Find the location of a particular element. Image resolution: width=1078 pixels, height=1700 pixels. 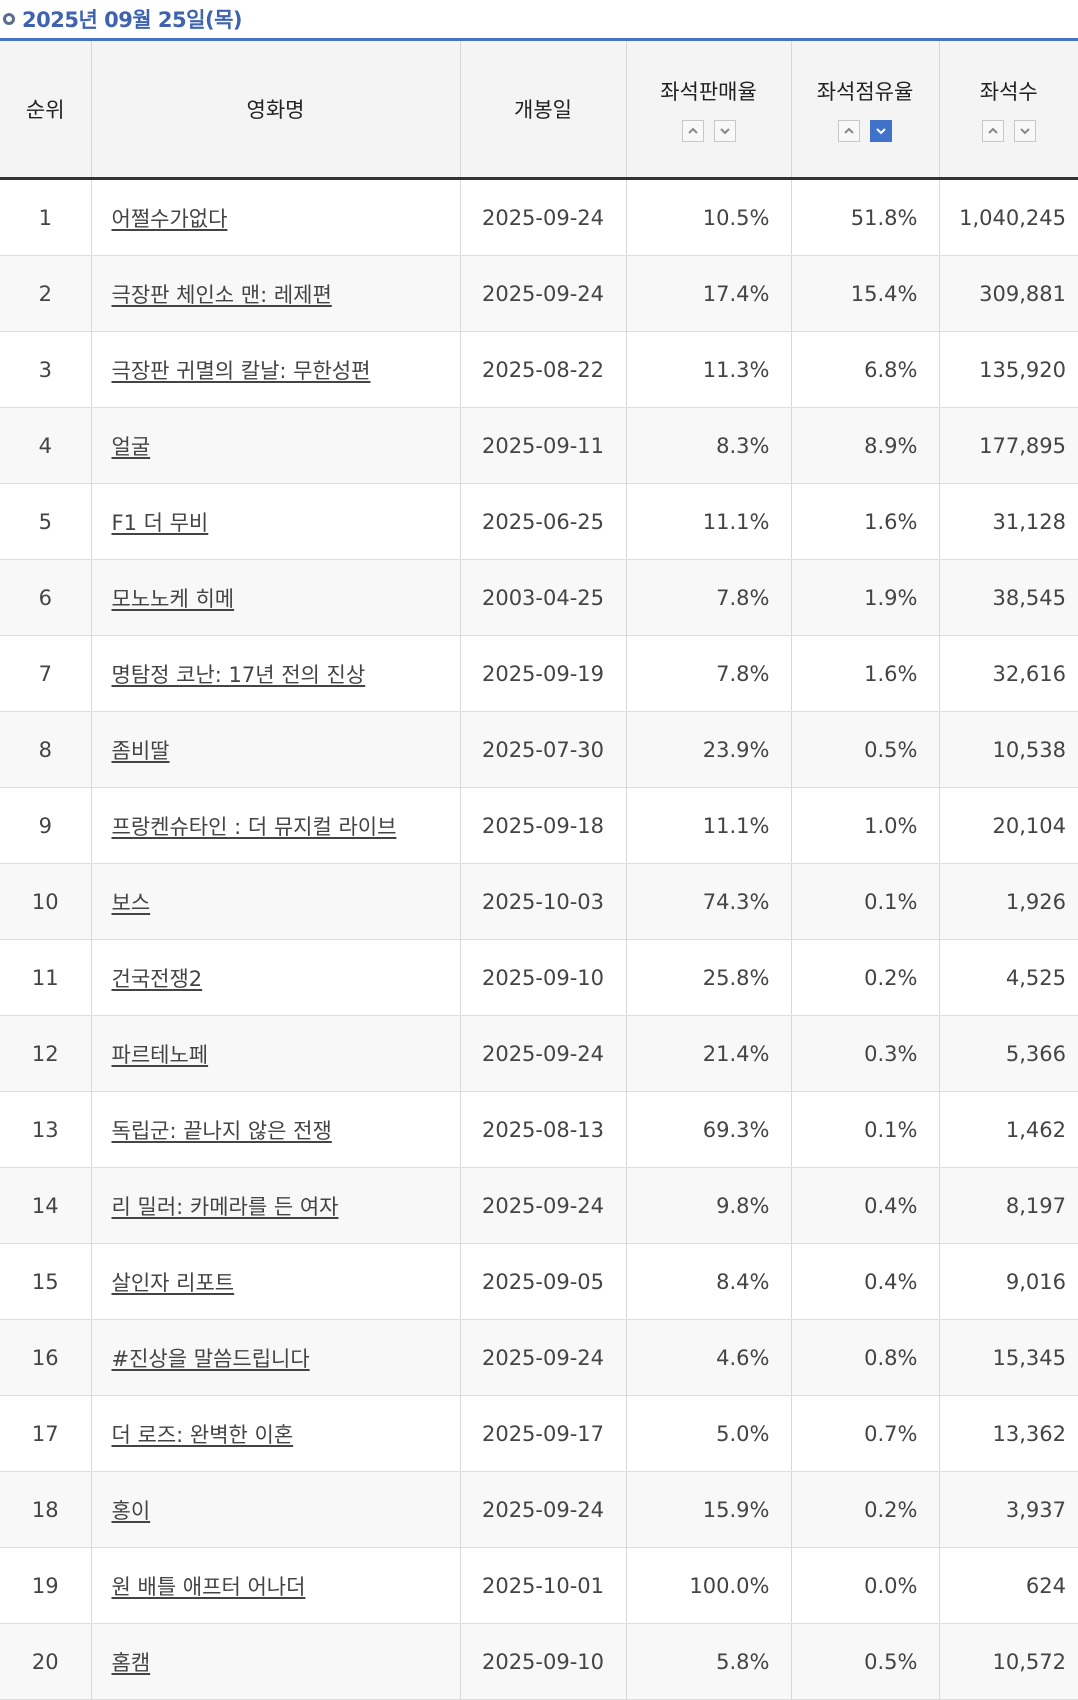

movie-title-link: 더 로즈: 완벽한 이혼 is located at coordinates (203, 1435).